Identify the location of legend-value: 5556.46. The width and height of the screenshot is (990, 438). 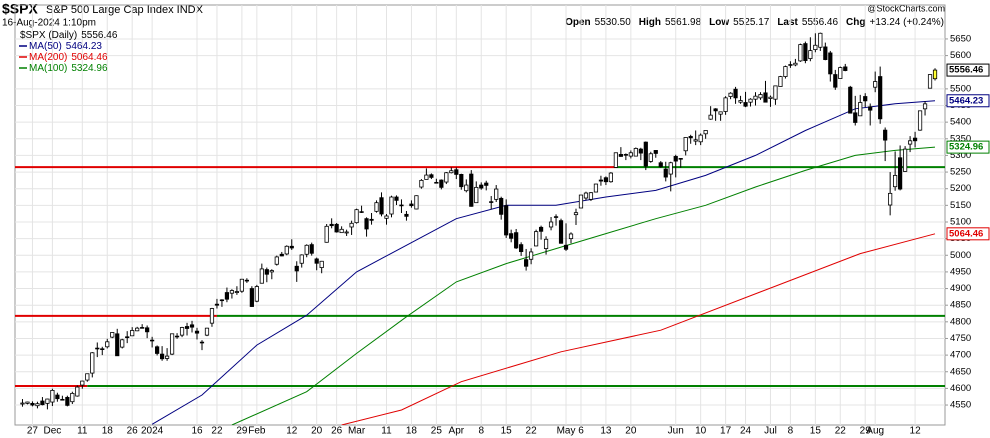
(99, 35).